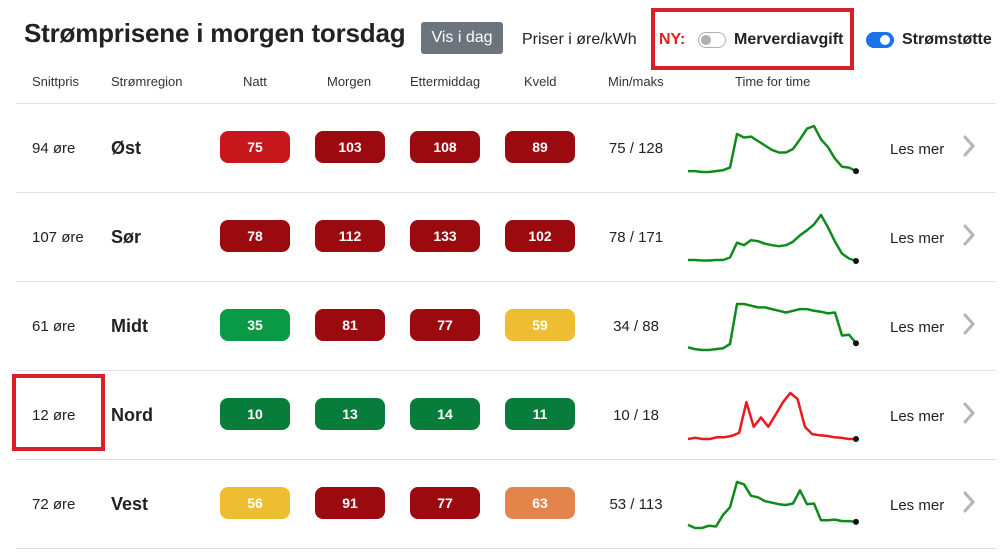  I want to click on nord-snittpris-highlight-frame, so click(58, 412).